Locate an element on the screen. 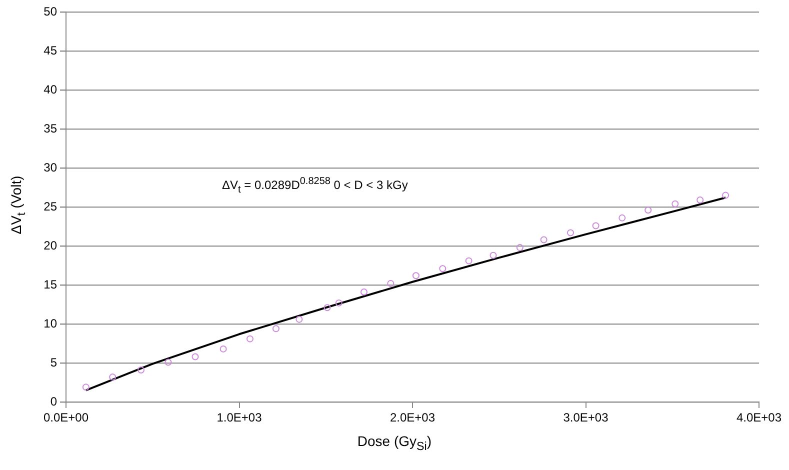 Image resolution: width=789 pixels, height=470 pixels. x-axis-title: Dose (Gy$_{Si}$) is located at coordinates (394, 443).